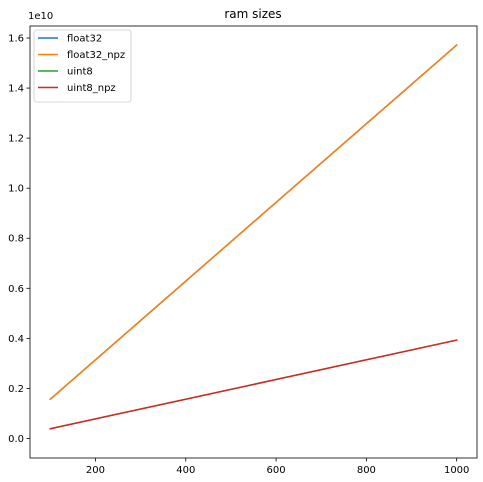 This screenshot has width=483, height=482. What do you see at coordinates (80, 72) in the screenshot?
I see `legend-label-uint8: uint8` at bounding box center [80, 72].